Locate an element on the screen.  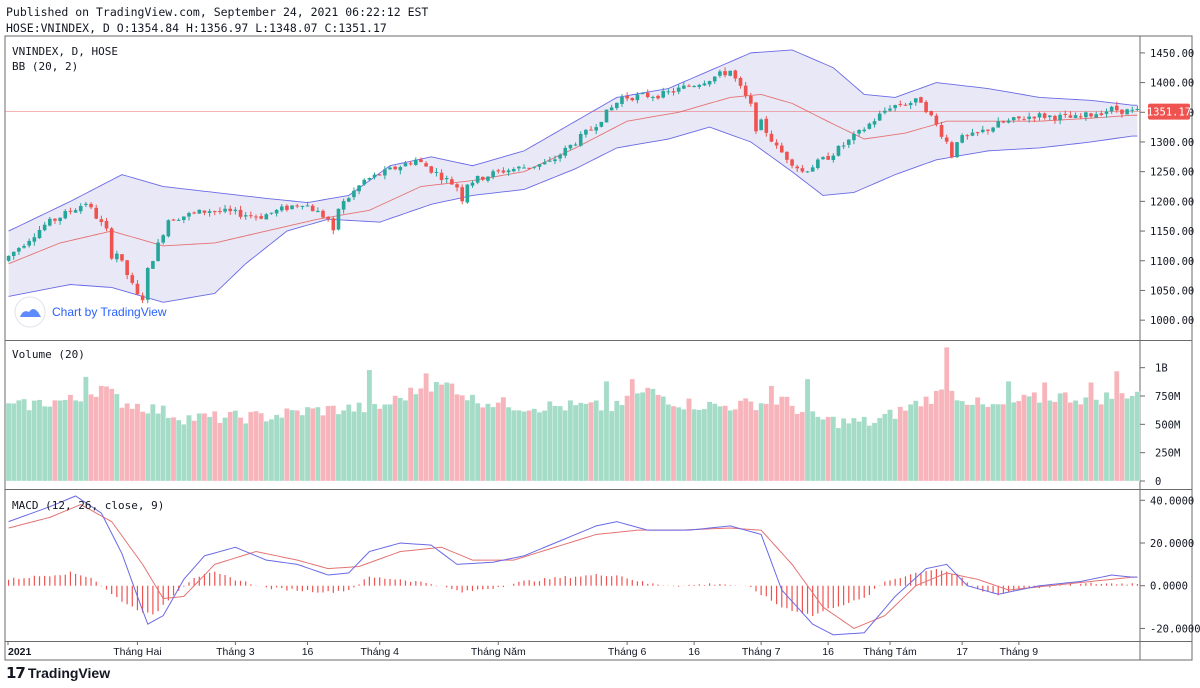
price-tick-label: 1150.00 is located at coordinates (1172, 232).